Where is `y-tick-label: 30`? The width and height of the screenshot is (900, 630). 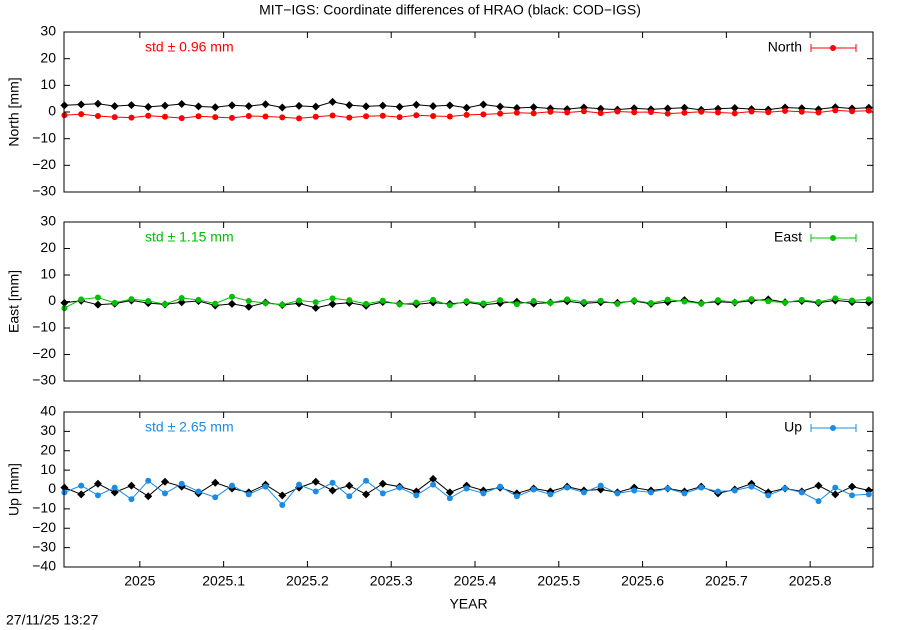 y-tick-label: 30 is located at coordinates (48, 31).